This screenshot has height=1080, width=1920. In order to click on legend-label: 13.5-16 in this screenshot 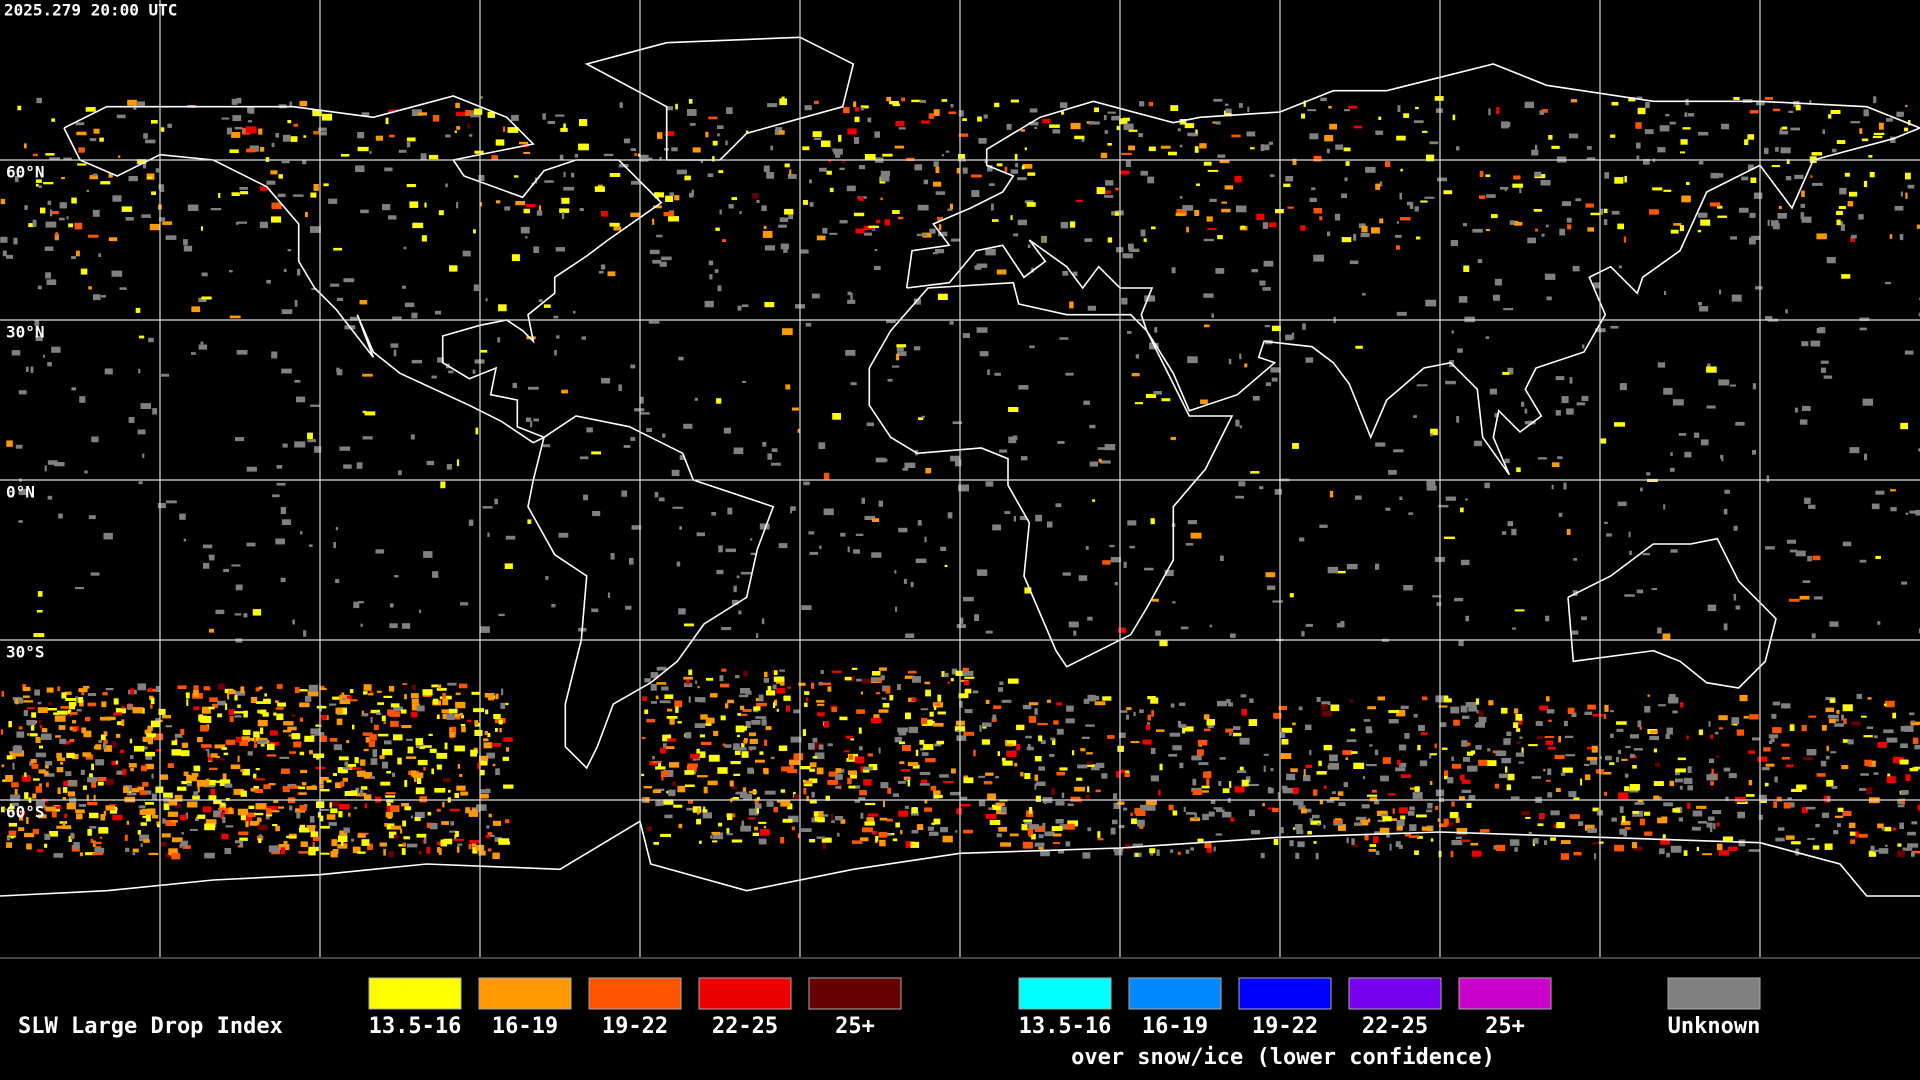, I will do `click(1065, 1026)`.